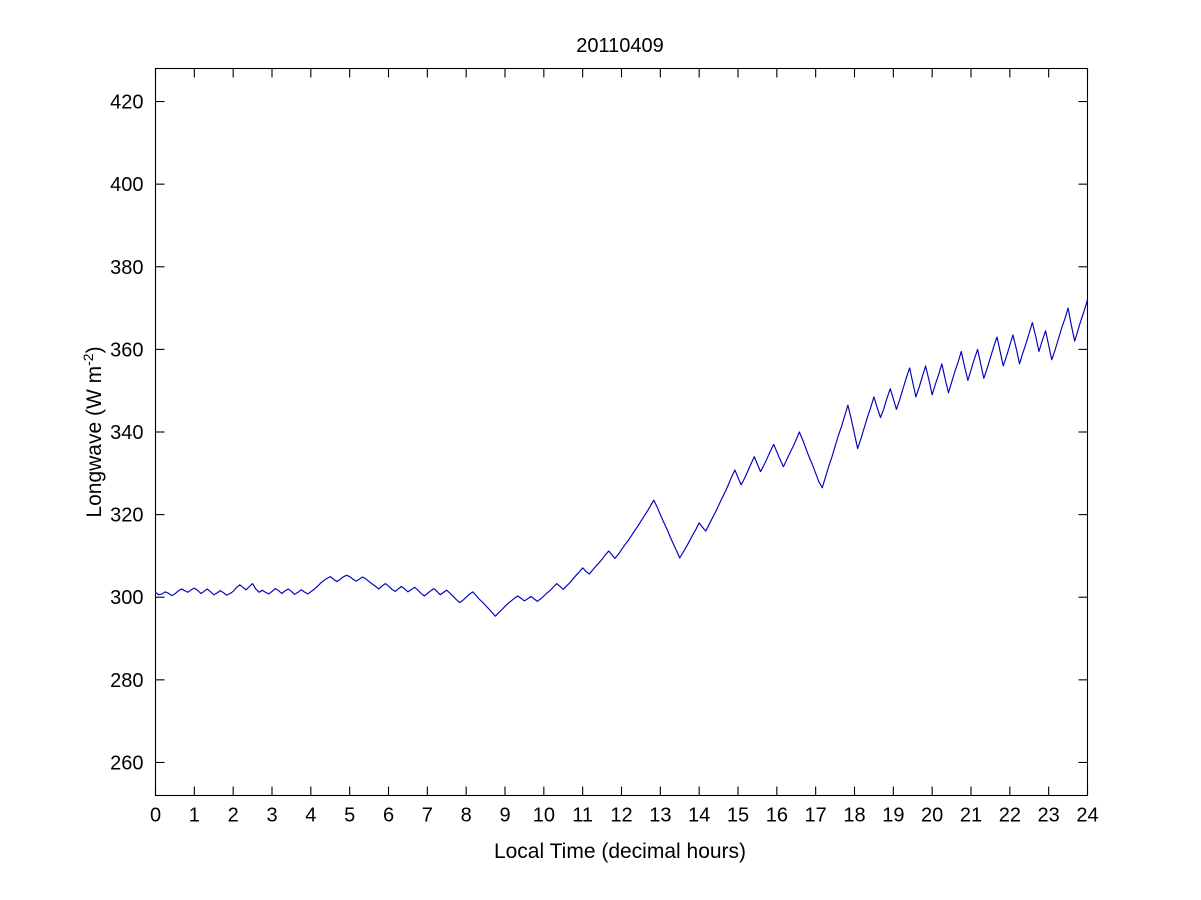 This screenshot has width=1201, height=900. I want to click on x-tick-label: 8, so click(466, 816).